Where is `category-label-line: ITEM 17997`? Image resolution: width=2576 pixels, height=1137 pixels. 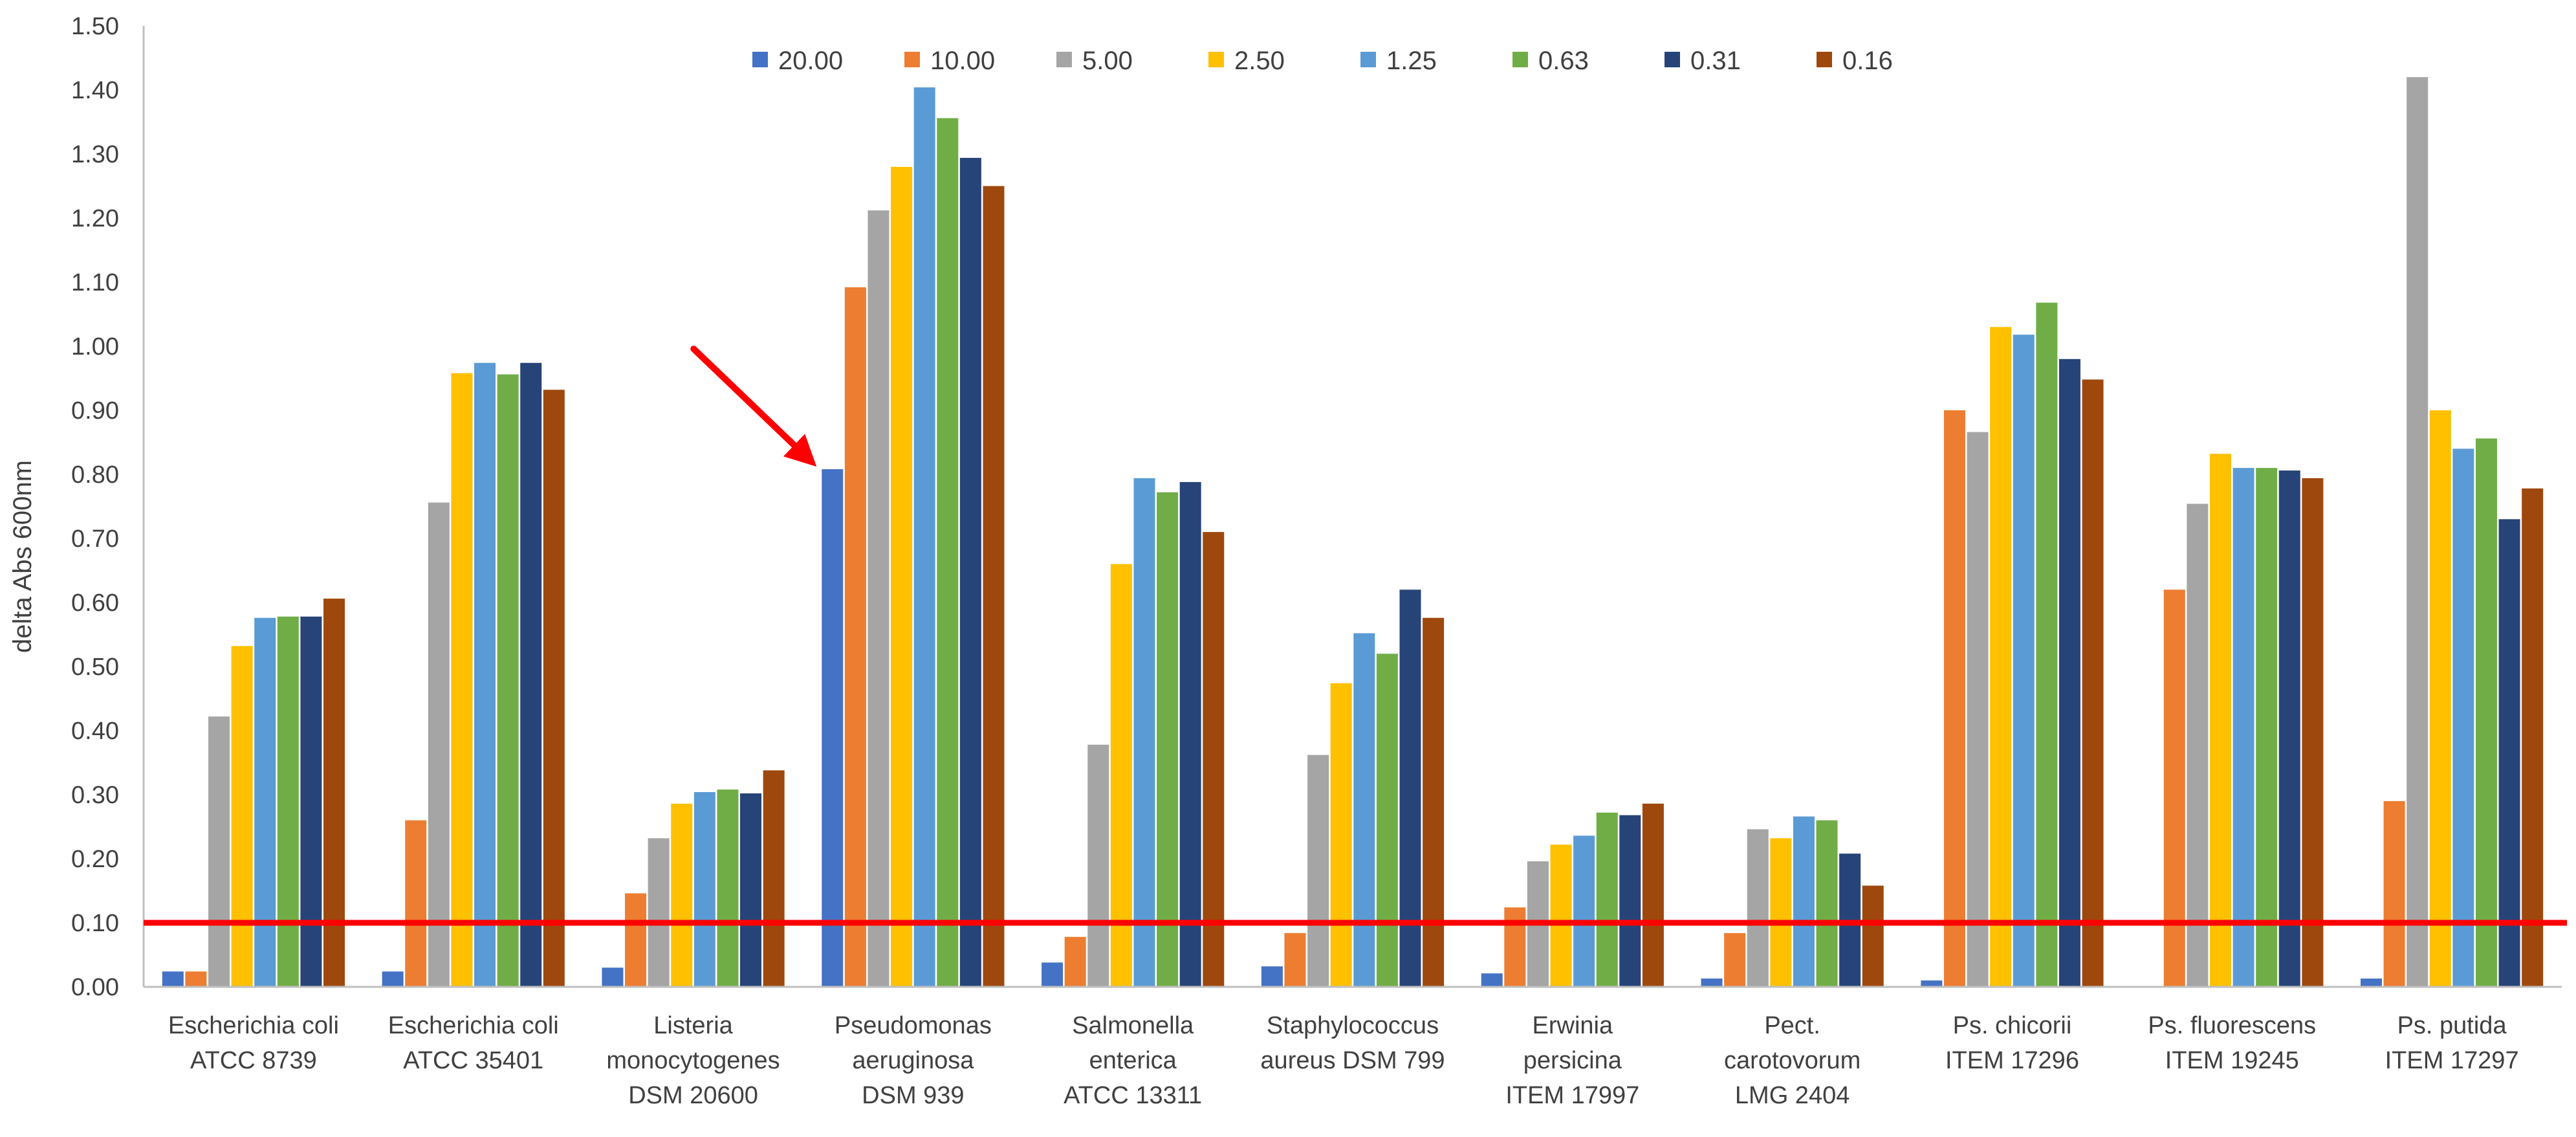
category-label-line: ITEM 17997 is located at coordinates (1572, 1095).